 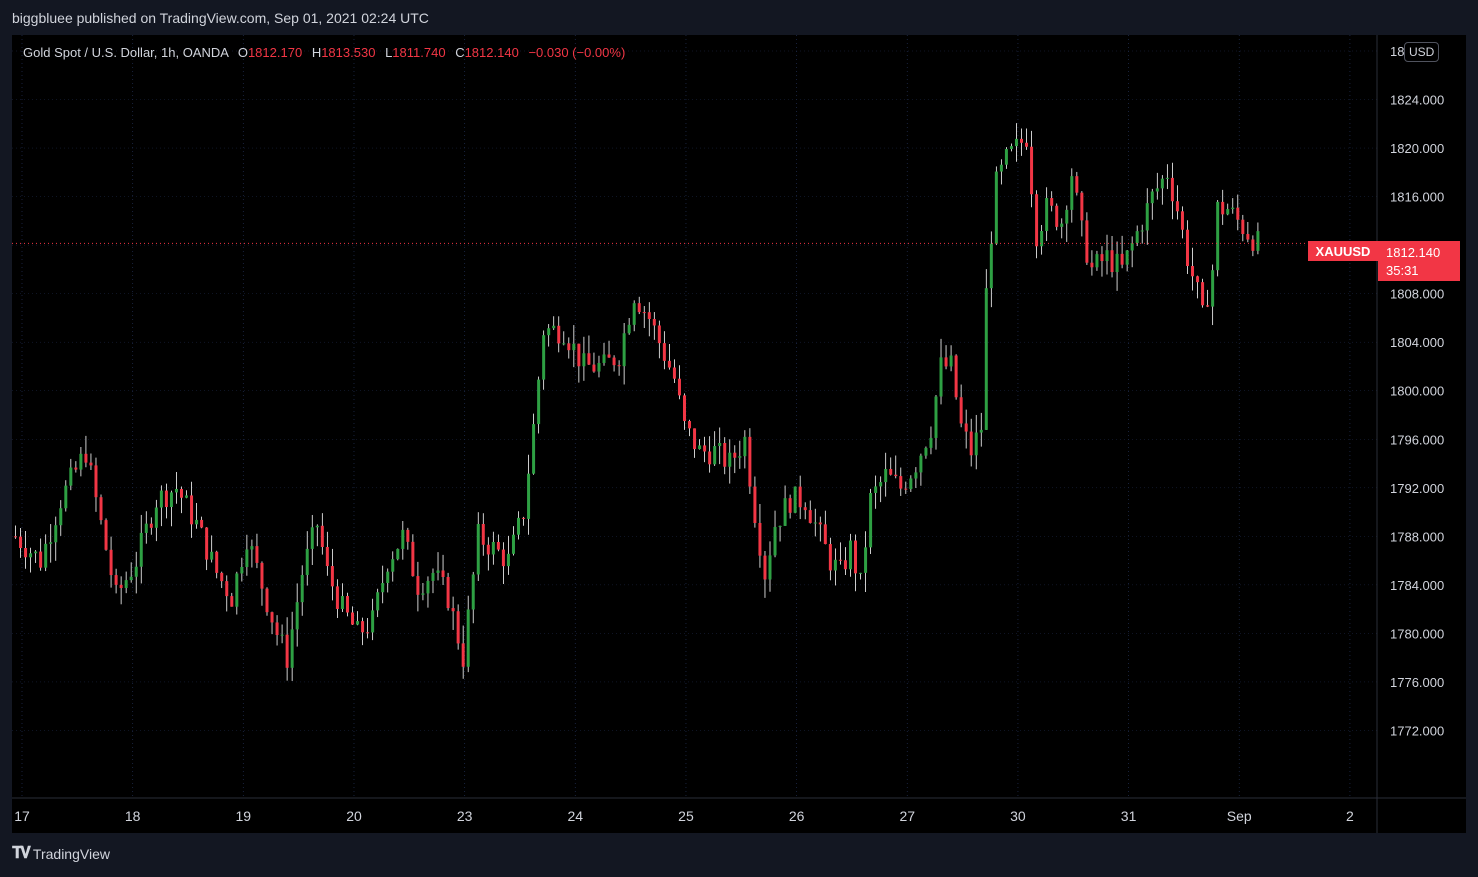 What do you see at coordinates (61, 854) in the screenshot?
I see `tradingview-logo: 𝐓𝐕 TradingView` at bounding box center [61, 854].